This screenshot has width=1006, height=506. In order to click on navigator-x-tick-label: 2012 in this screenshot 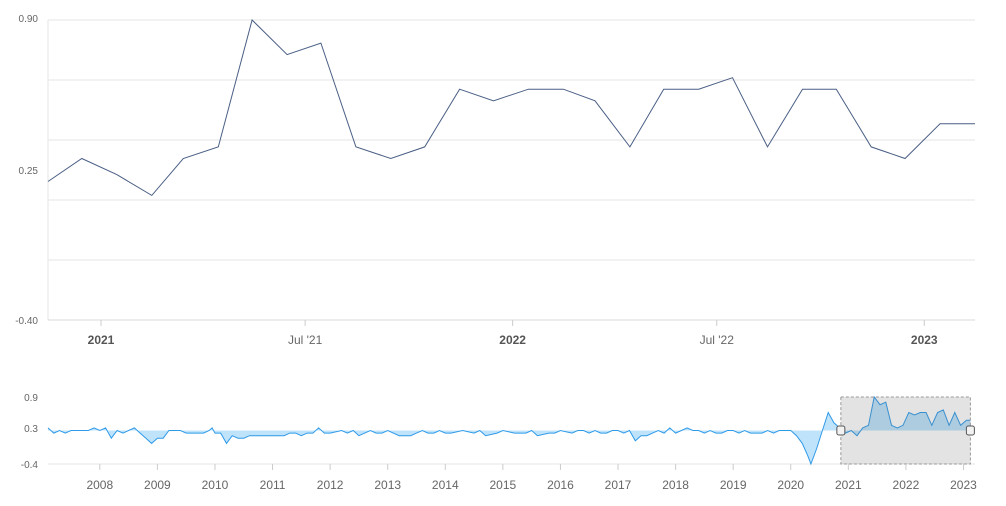, I will do `click(330, 485)`.